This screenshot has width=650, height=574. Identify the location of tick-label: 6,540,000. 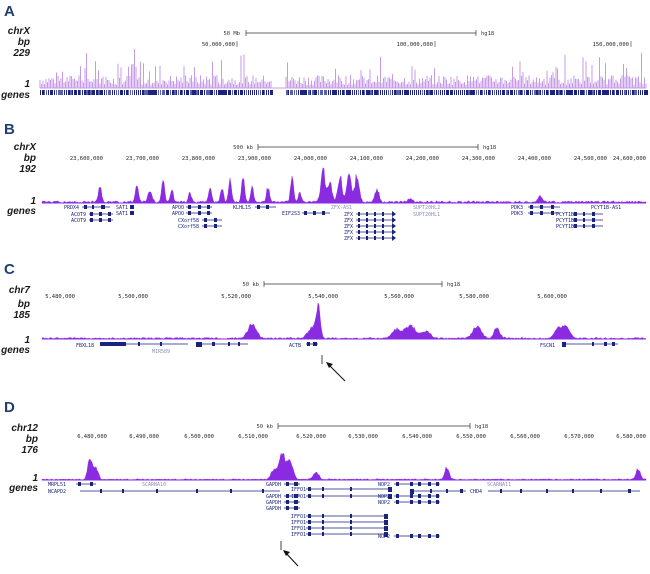
(417, 437).